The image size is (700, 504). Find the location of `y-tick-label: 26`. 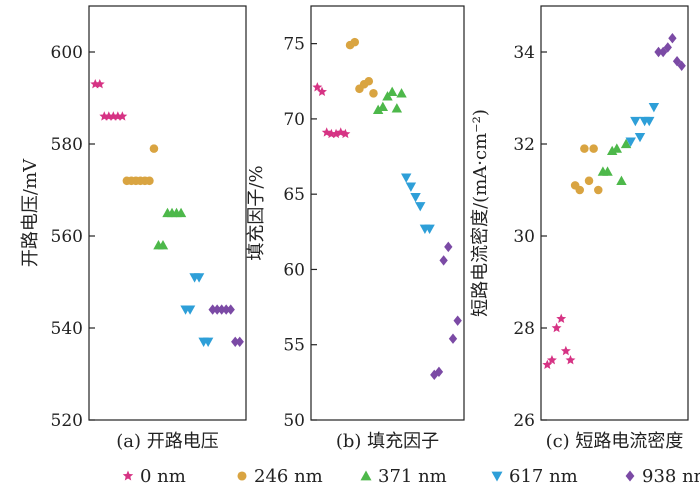

y-tick-label: 26 is located at coordinates (524, 421).